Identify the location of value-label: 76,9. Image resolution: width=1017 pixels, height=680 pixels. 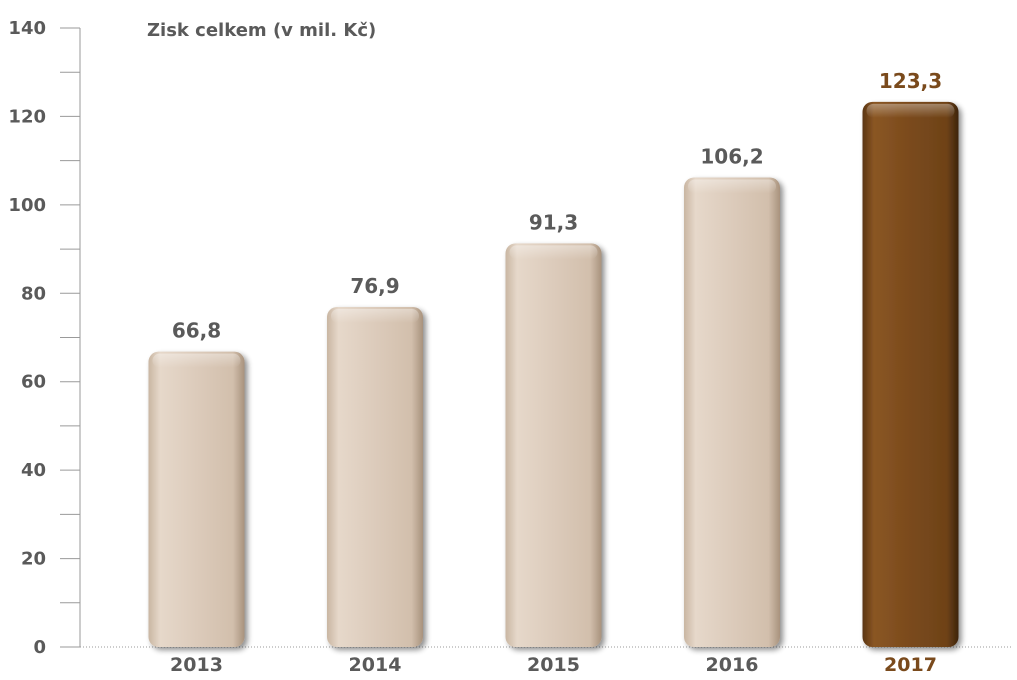
(374, 286).